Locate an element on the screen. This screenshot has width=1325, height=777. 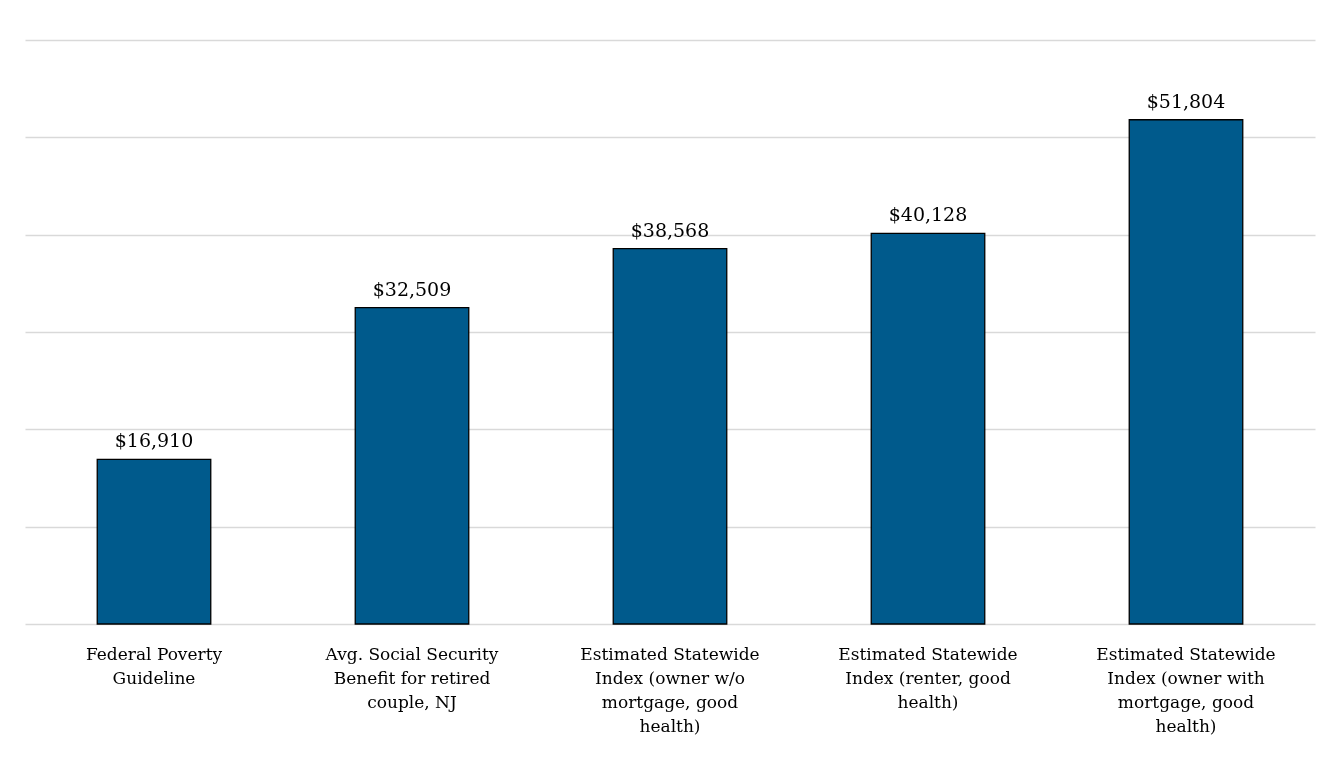
x-tick-label: Estimated Statewide Index (owner w/o mortgage, good health) is located at coordinates (670, 689).